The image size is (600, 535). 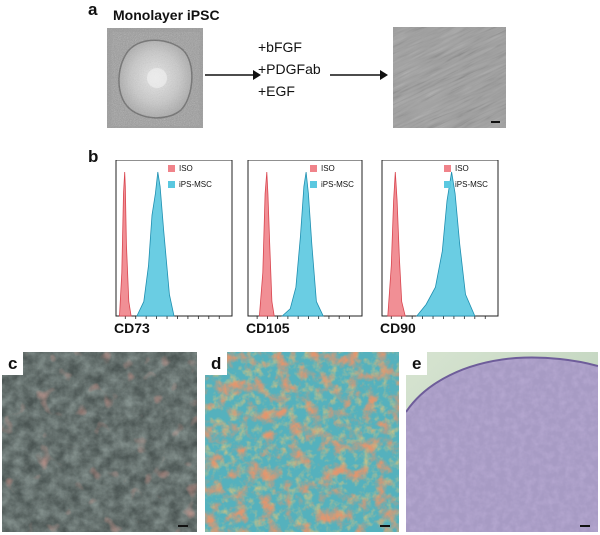 I want to click on histogram-cd90: ISO iPS-MSC, so click(x=440, y=239).